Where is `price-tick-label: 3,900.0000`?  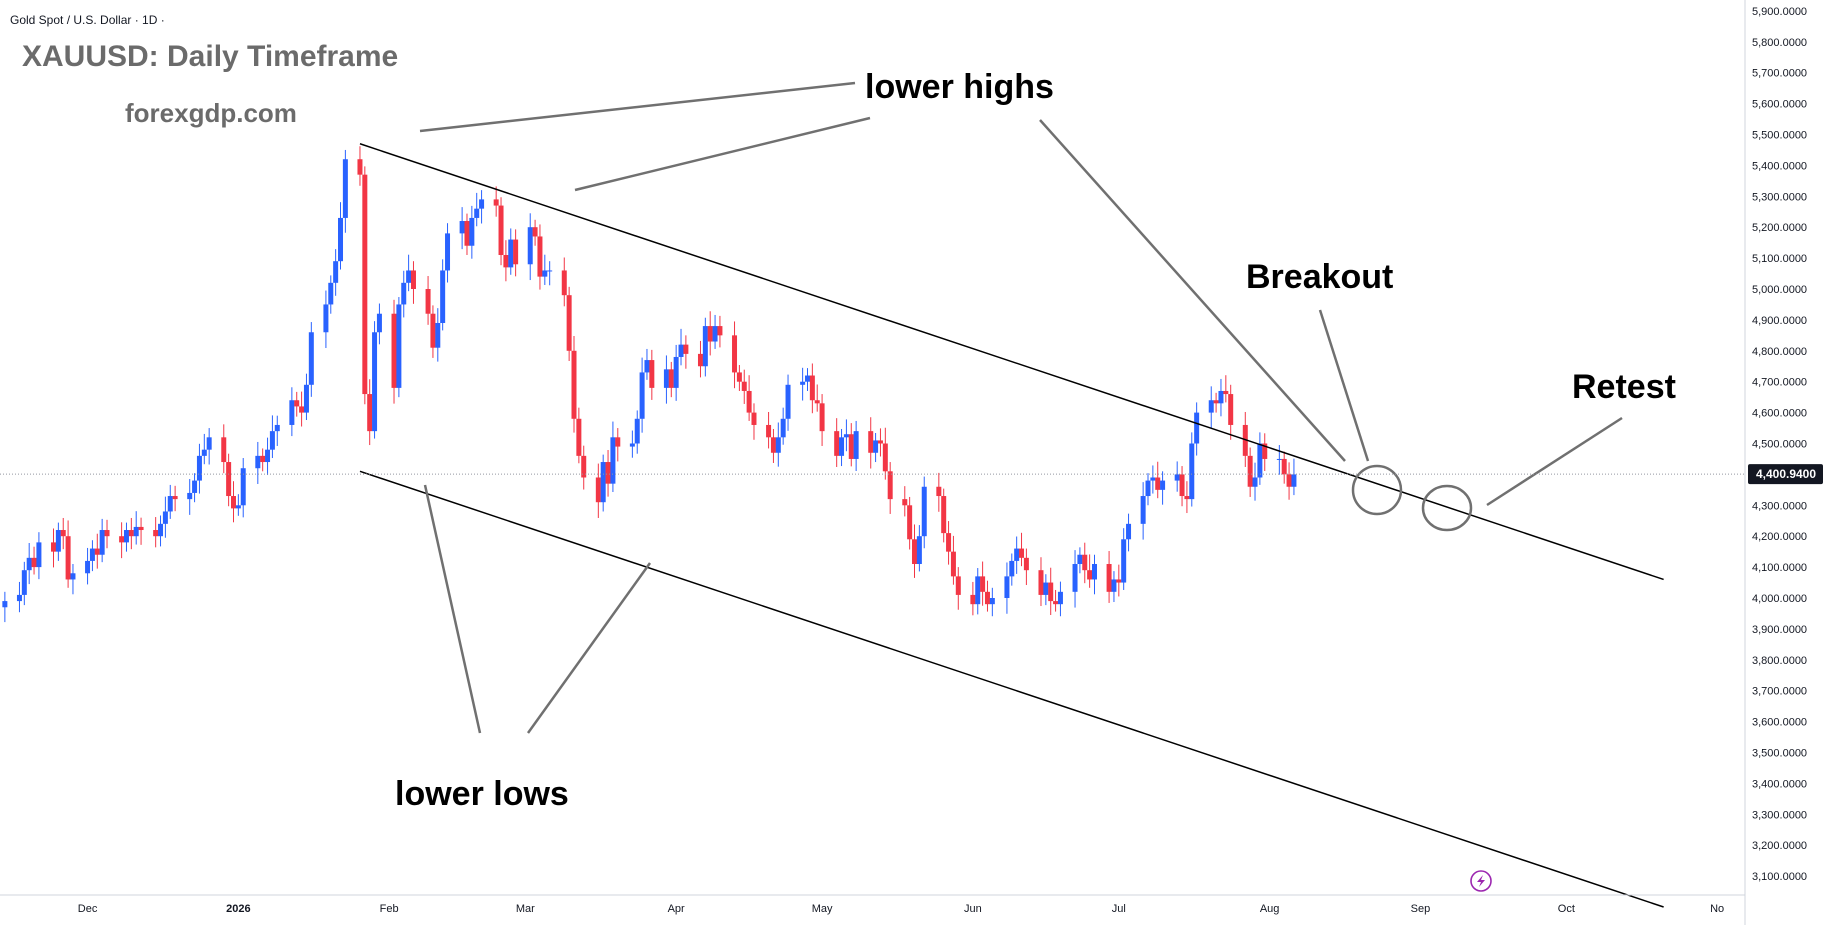 price-tick-label: 3,900.0000 is located at coordinates (1779, 630).